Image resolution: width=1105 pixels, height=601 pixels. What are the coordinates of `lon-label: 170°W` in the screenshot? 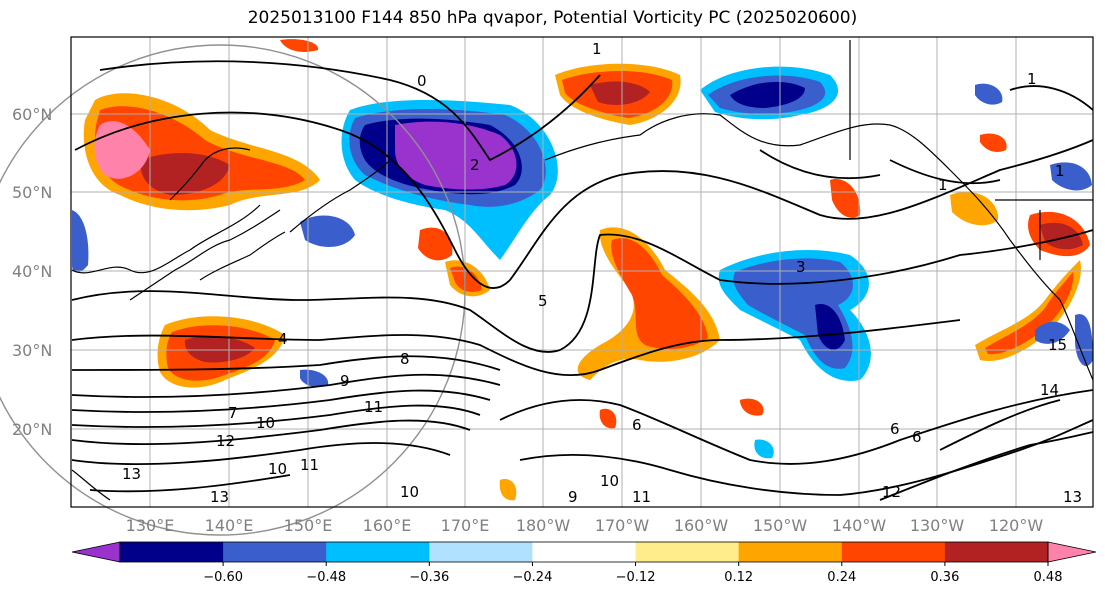 It's located at (622, 525).